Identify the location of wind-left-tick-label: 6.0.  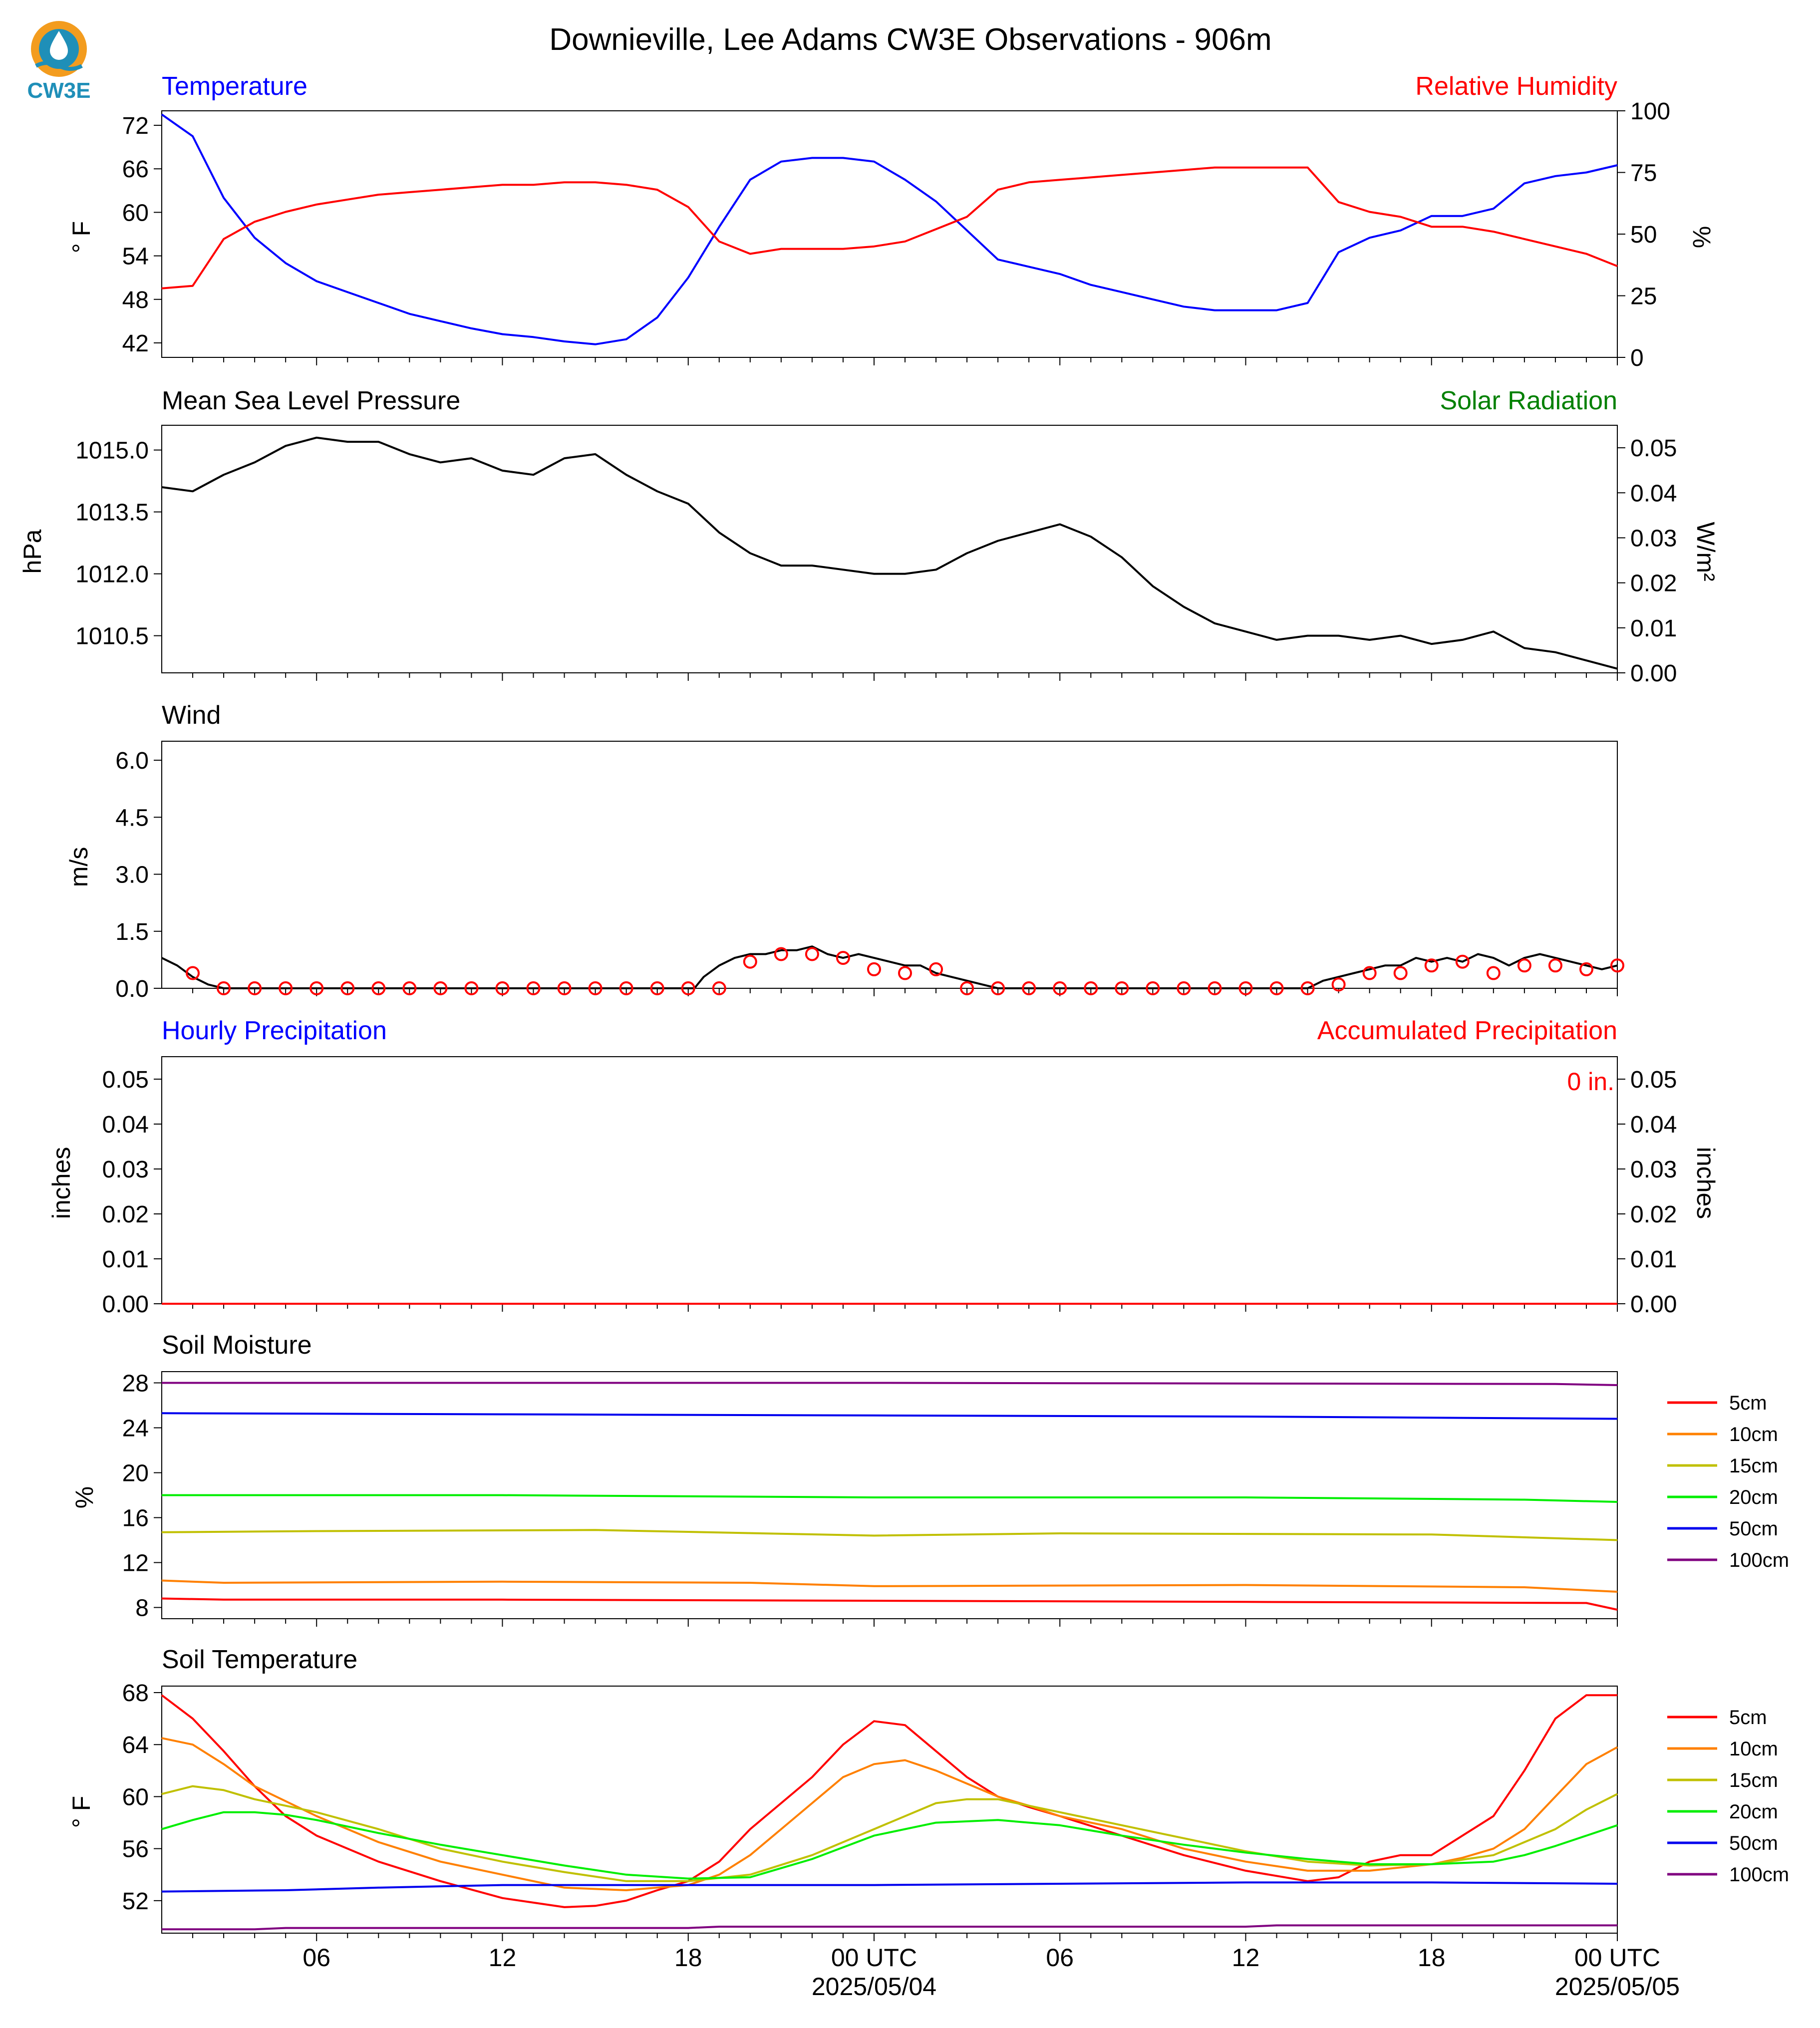
(132, 761).